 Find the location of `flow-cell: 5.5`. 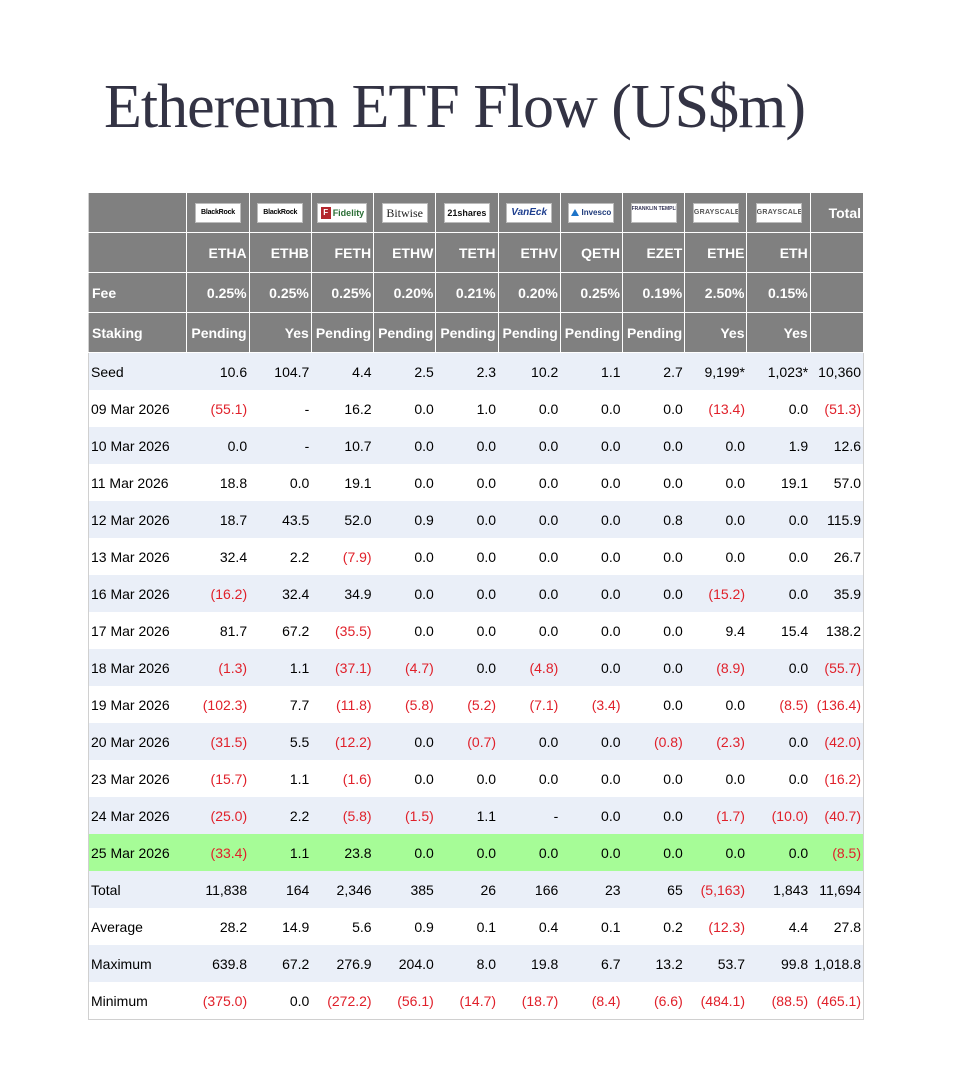

flow-cell: 5.5 is located at coordinates (280, 741).